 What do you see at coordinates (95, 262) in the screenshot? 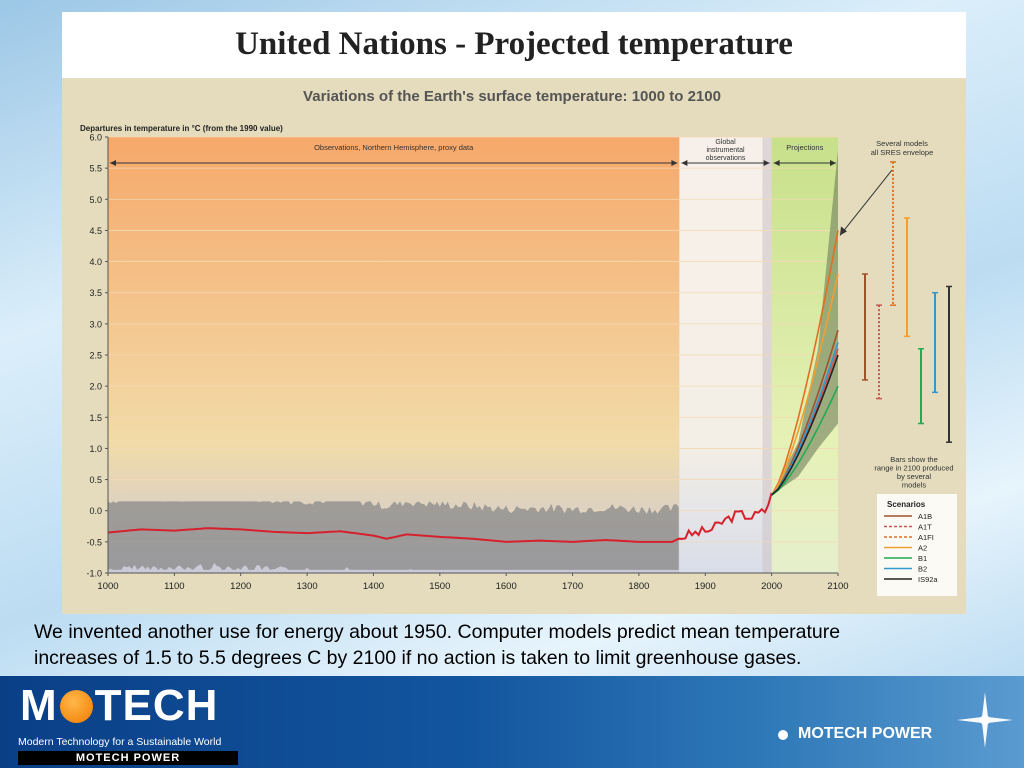
I see `y-tick-label: 4.0` at bounding box center [95, 262].